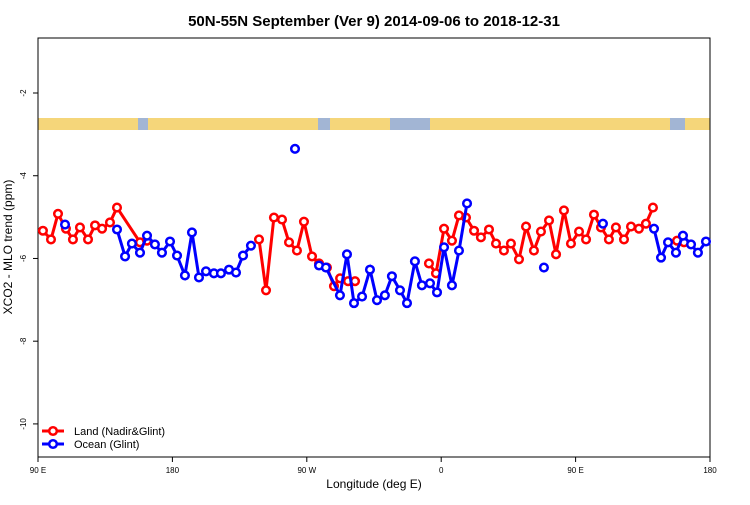  Describe the element at coordinates (393, 255) in the screenshot. I see `series-line` at that location.